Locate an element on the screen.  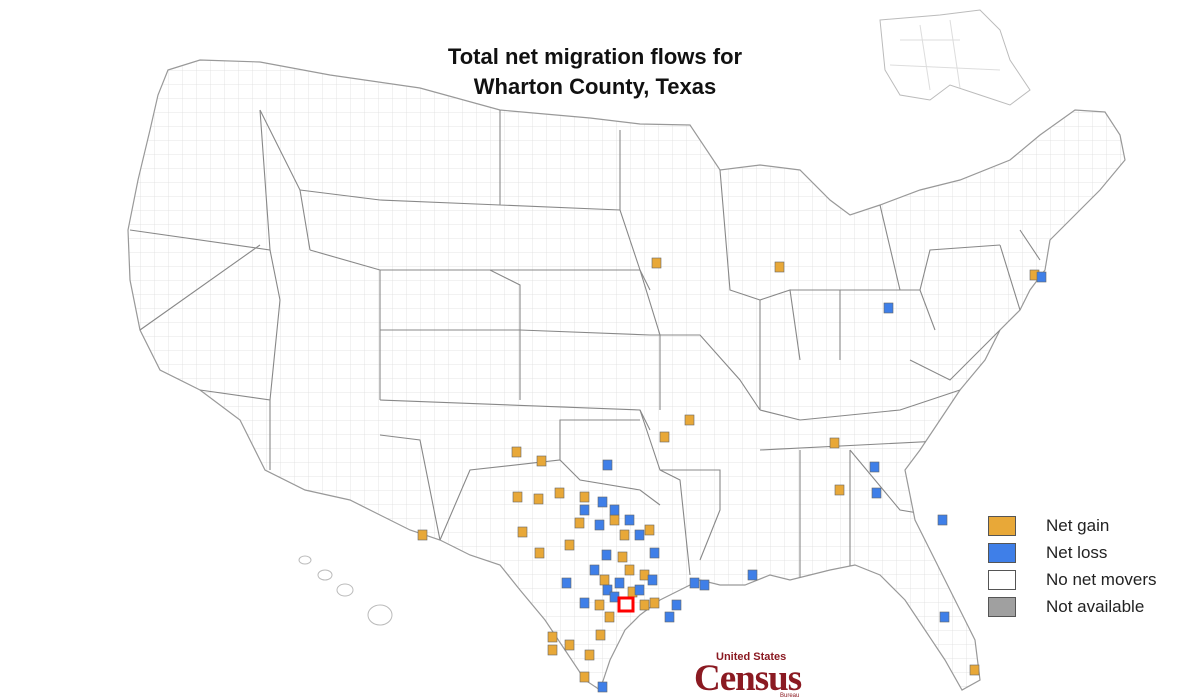
logo-top-text: United States is located at coordinates (751, 657).